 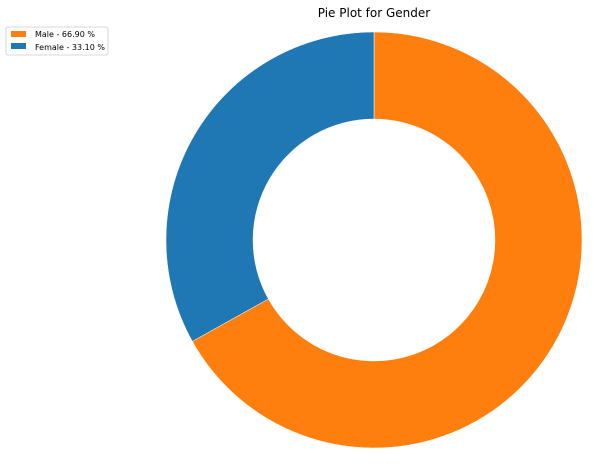 I want to click on legend-label-male: Male - 66.90 %, so click(x=65, y=34).